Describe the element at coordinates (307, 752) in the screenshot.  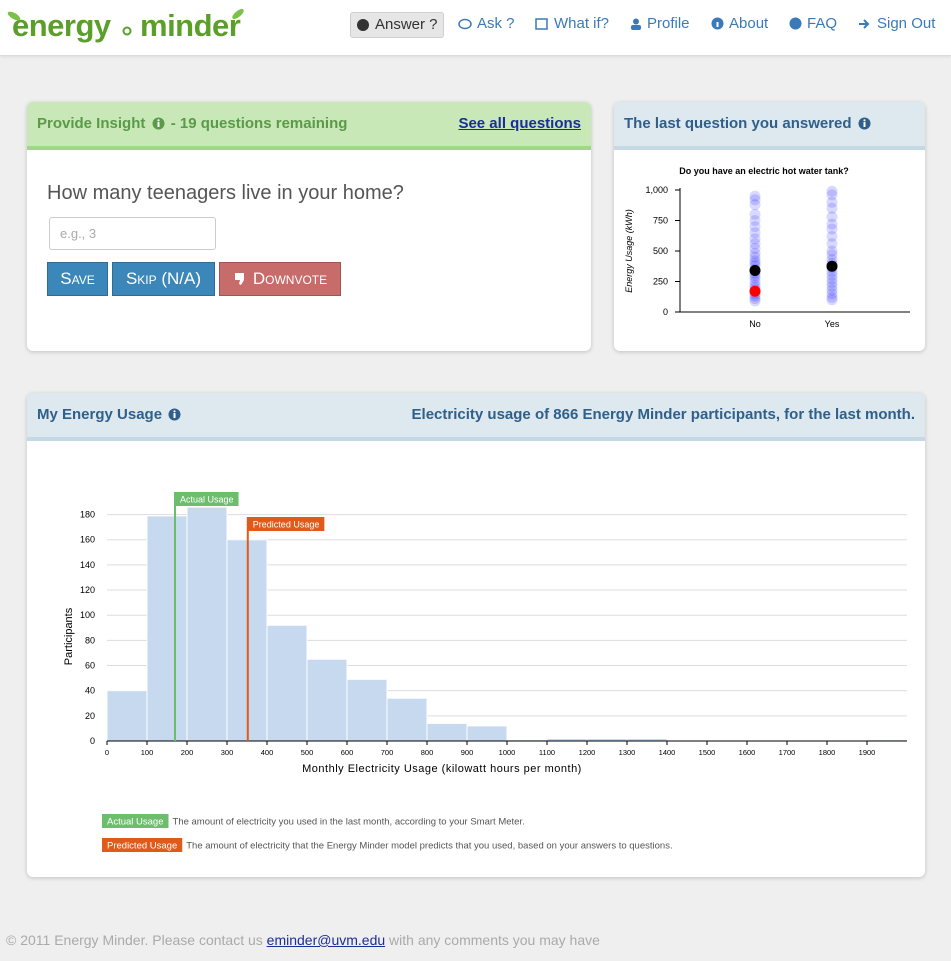
I see `x-tick-label: 500` at that location.